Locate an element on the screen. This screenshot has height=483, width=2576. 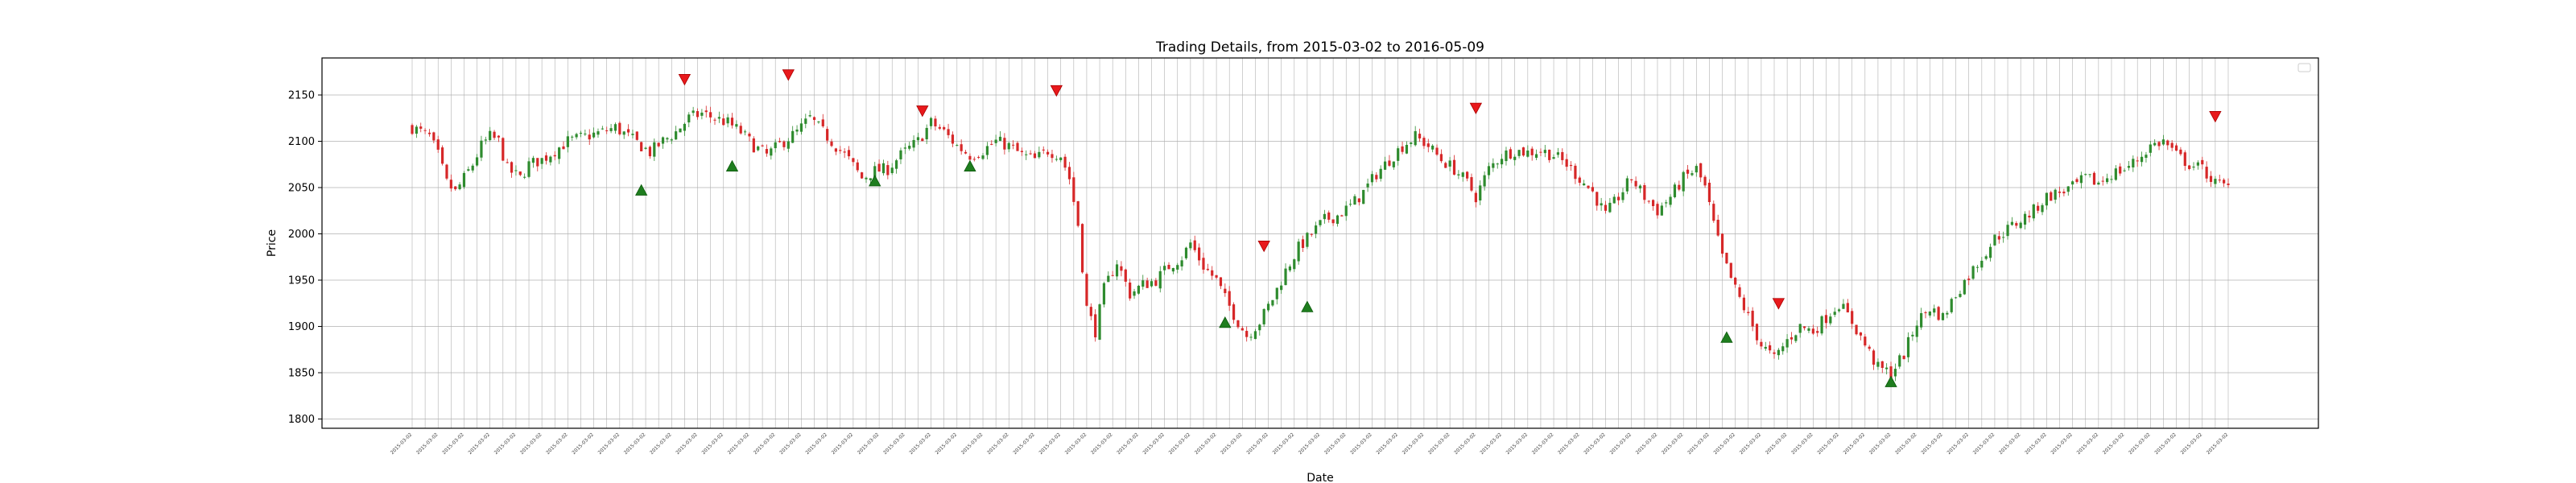
y-axis-label: Price is located at coordinates (272, 243).